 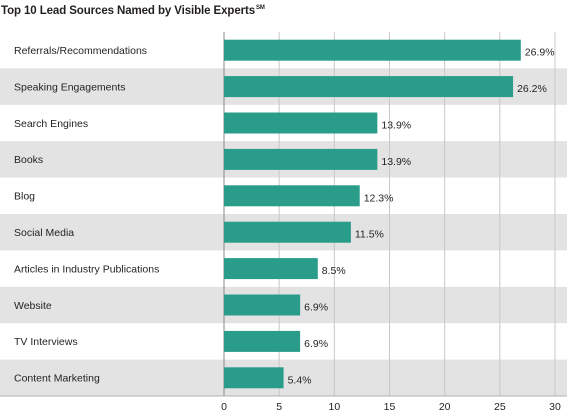 I want to click on category-label: Social Media, so click(x=44, y=233).